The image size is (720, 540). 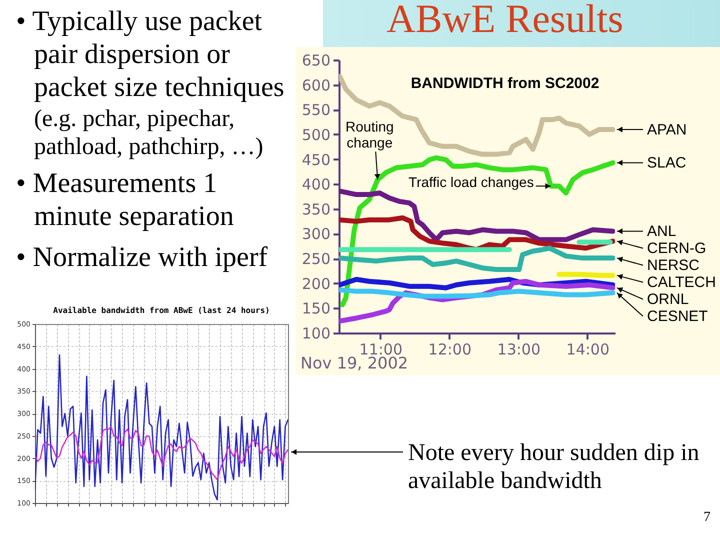 What do you see at coordinates (667, 129) in the screenshot?
I see `text: APAN` at bounding box center [667, 129].